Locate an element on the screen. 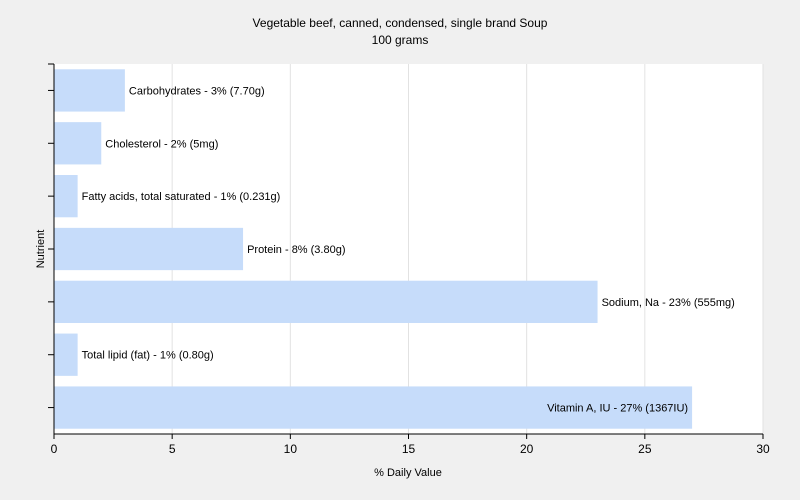 Image resolution: width=800 pixels, height=500 pixels. x-tick-label: 15 is located at coordinates (409, 449).